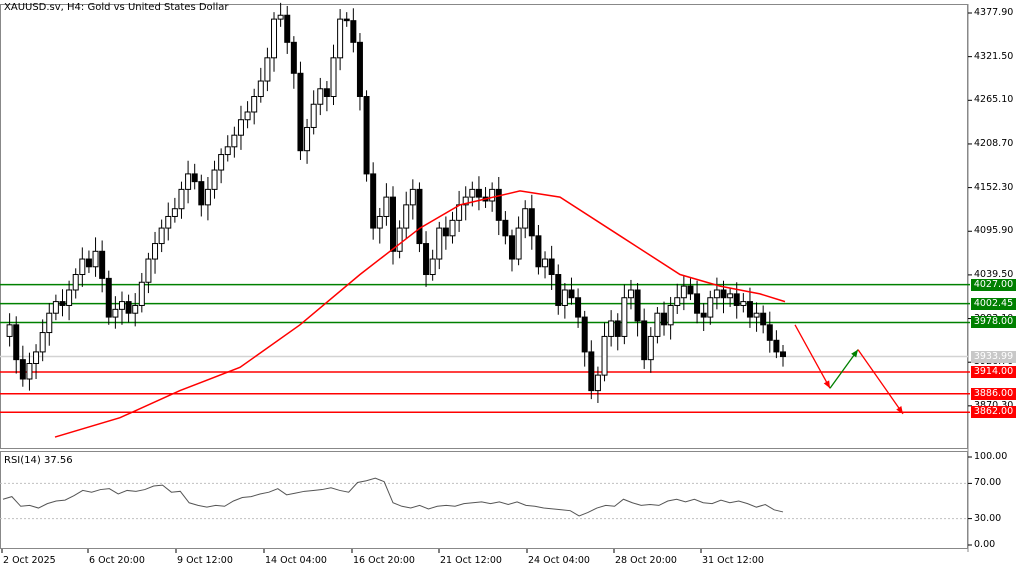 The width and height of the screenshot is (1024, 570). What do you see at coordinates (993, 412) in the screenshot?
I see `support-level-label: 3862.00` at bounding box center [993, 412].